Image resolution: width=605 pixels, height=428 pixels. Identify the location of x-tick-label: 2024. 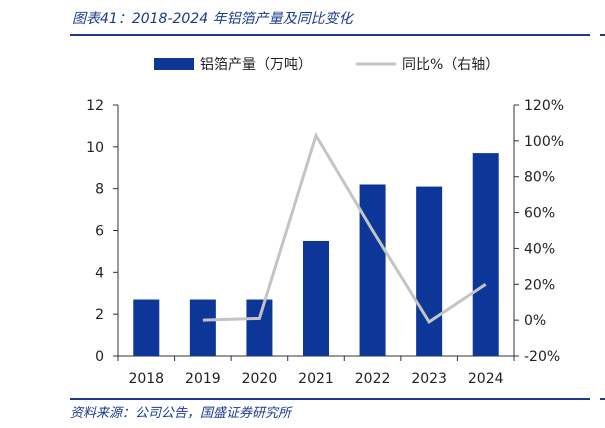
(486, 379).